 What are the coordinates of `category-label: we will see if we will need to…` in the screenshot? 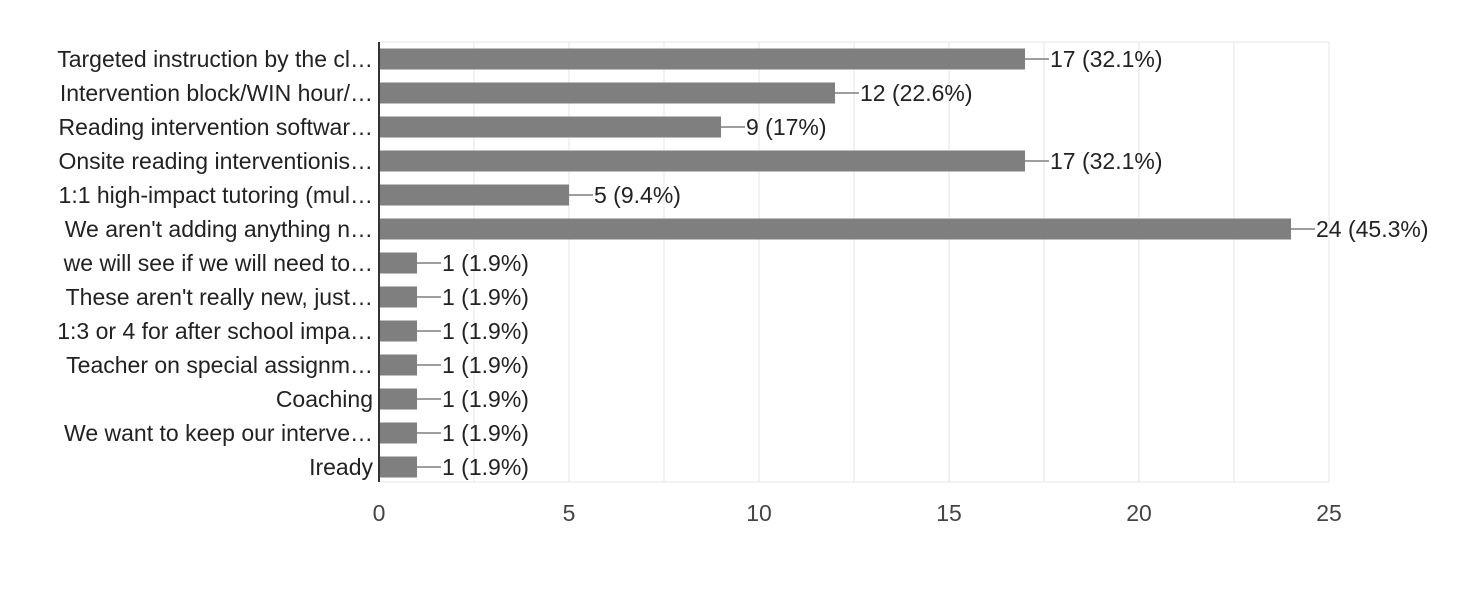 It's located at (218, 263).